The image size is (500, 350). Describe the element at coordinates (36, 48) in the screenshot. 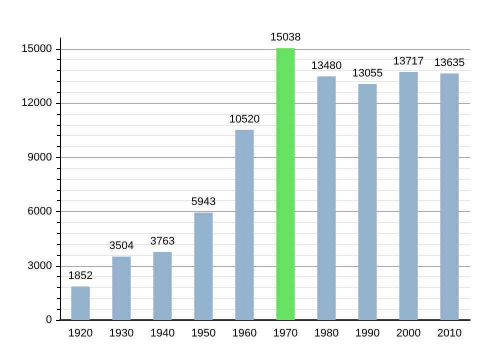

I see `y-tick-label: 15000` at that location.